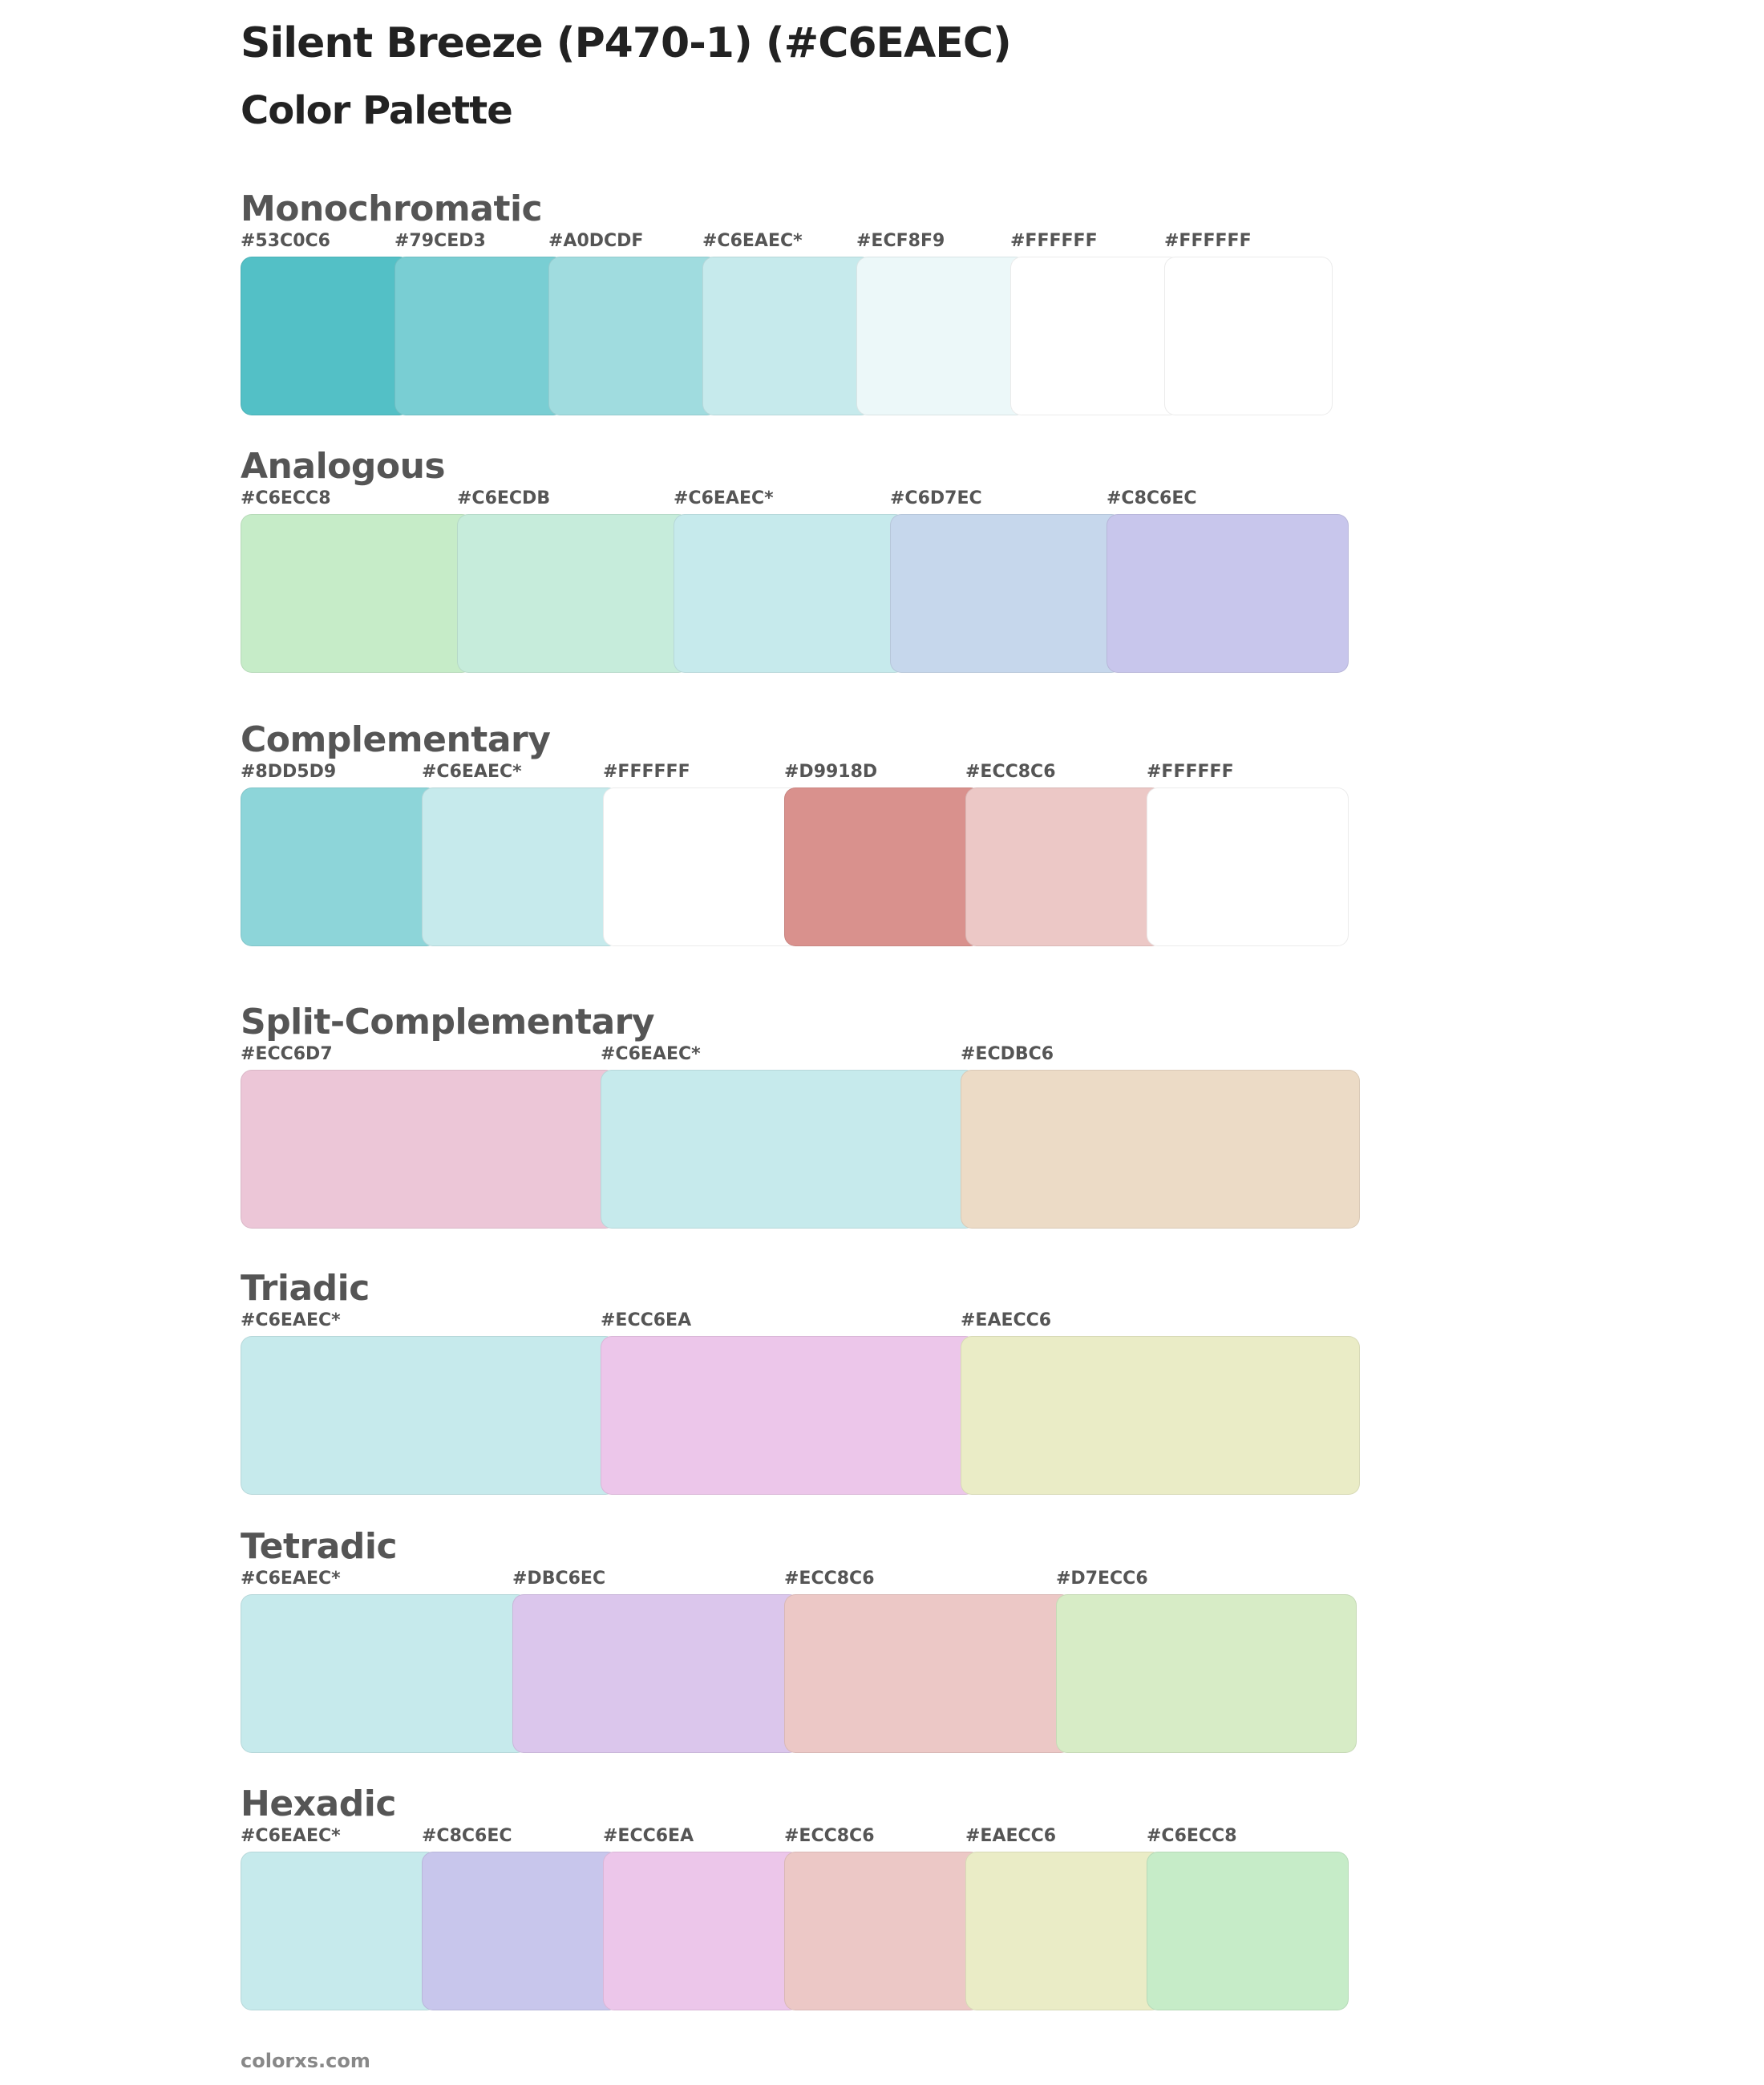  Describe the element at coordinates (289, 772) in the screenshot. I see `swatch-hex-label: #8DD5D9` at that location.